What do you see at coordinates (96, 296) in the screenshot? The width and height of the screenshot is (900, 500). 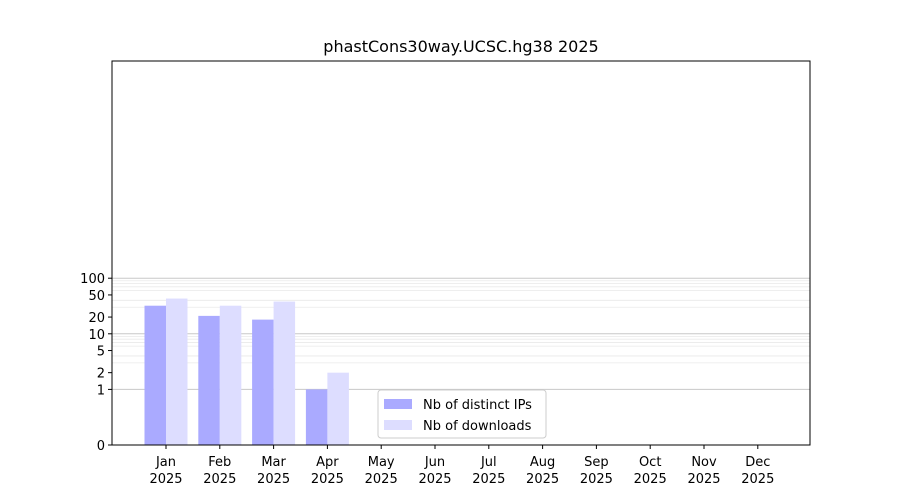 I see `y-tick-label: 50` at bounding box center [96, 296].